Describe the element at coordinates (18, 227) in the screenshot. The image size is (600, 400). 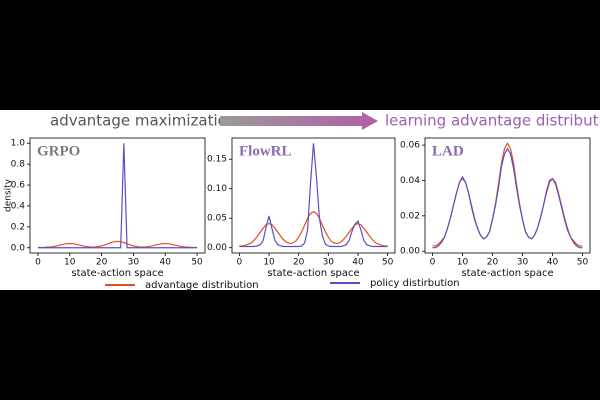
I see `y-tick-label: 0.2` at that location.